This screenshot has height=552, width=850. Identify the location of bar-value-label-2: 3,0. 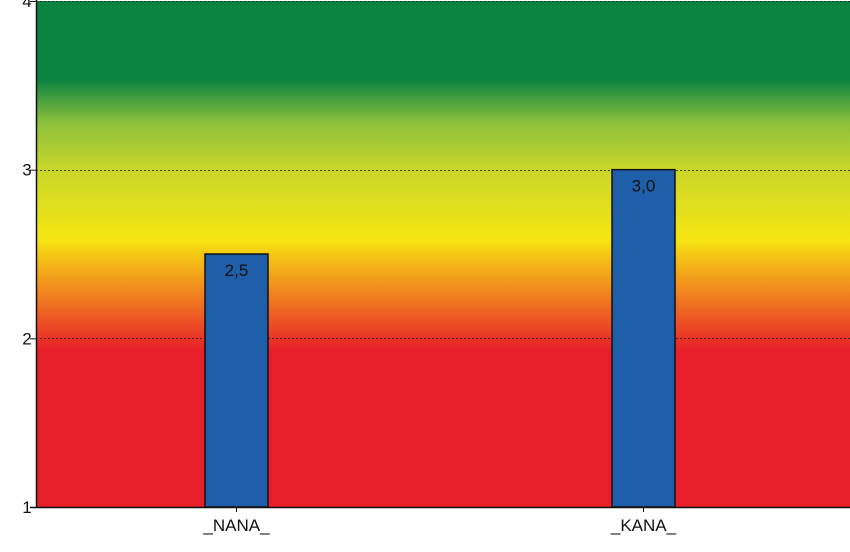
(644, 186).